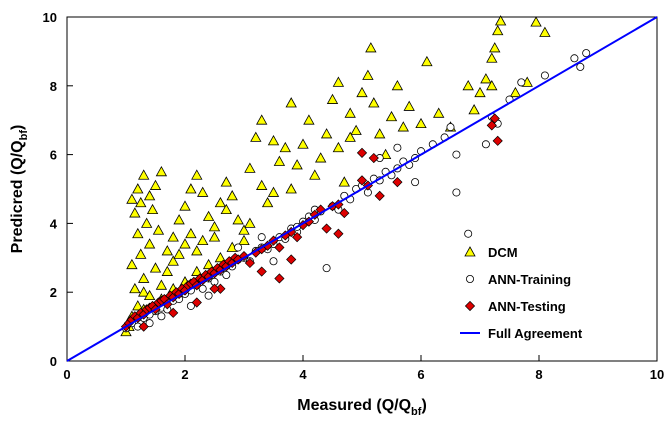  What do you see at coordinates (53, 361) in the screenshot?
I see `y-tick-label: 0` at bounding box center [53, 361].